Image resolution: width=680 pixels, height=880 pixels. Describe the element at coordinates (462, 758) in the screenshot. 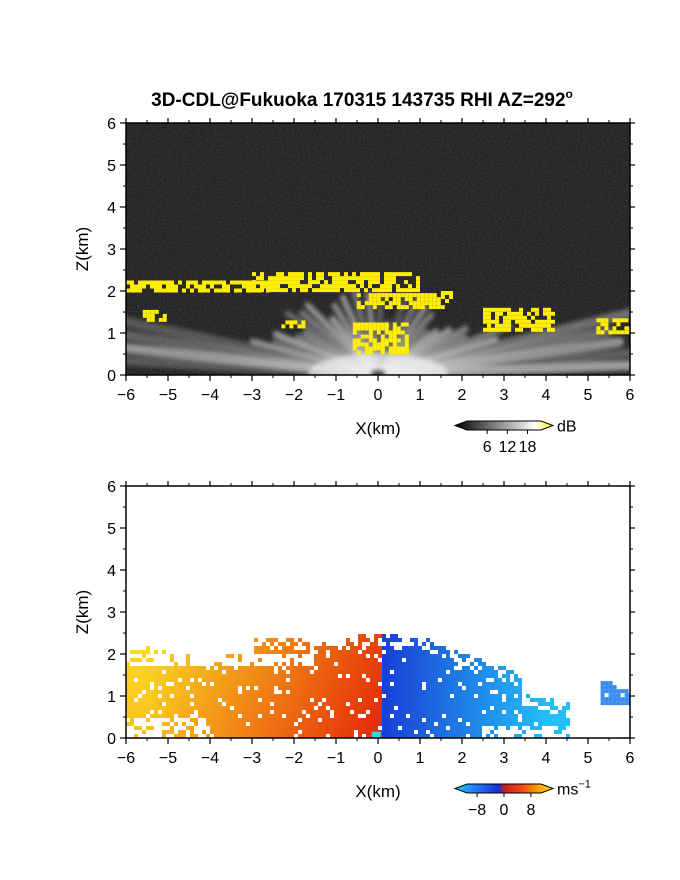

I see `velocity-xtick-label: 2` at that location.